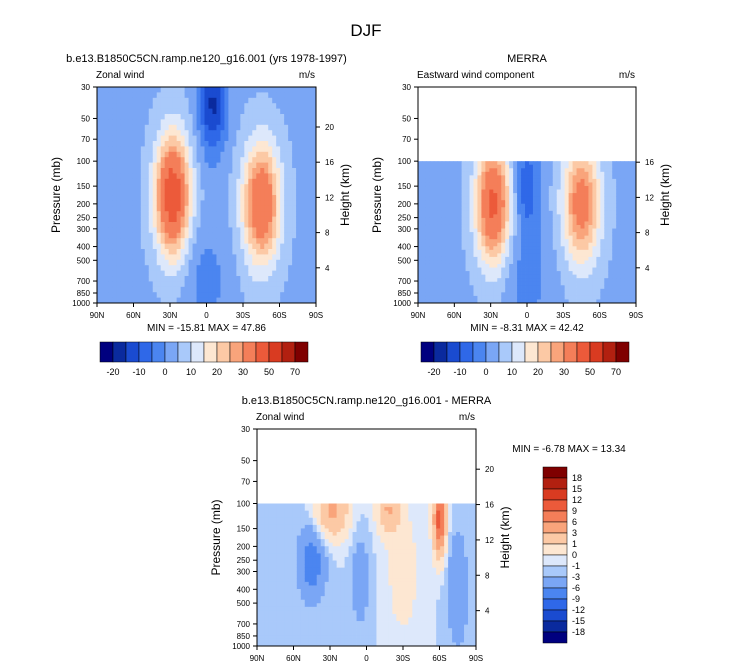 The width and height of the screenshot is (733, 670). Describe the element at coordinates (647, 233) in the screenshot. I see `panel-2-htick-label: 8` at that location.